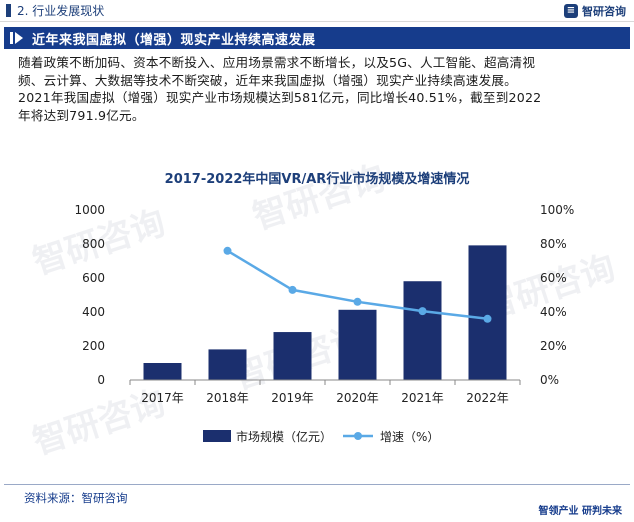  Describe the element at coordinates (93, 278) in the screenshot. I see `y-tick-label: 600` at that location.